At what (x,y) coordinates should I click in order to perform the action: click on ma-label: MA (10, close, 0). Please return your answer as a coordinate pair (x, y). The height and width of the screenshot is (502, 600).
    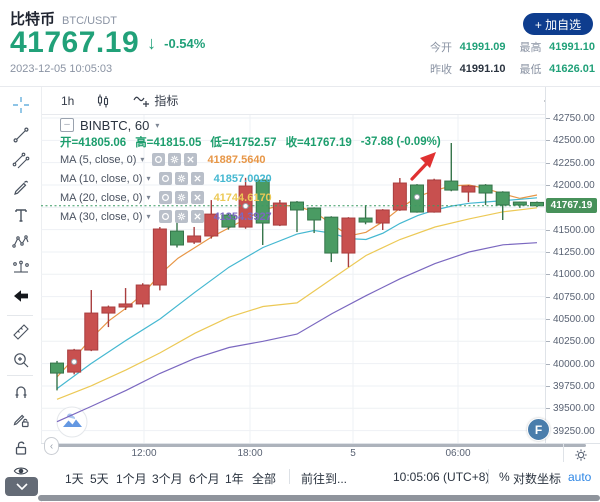
    Looking at the image, I should click on (101, 178).